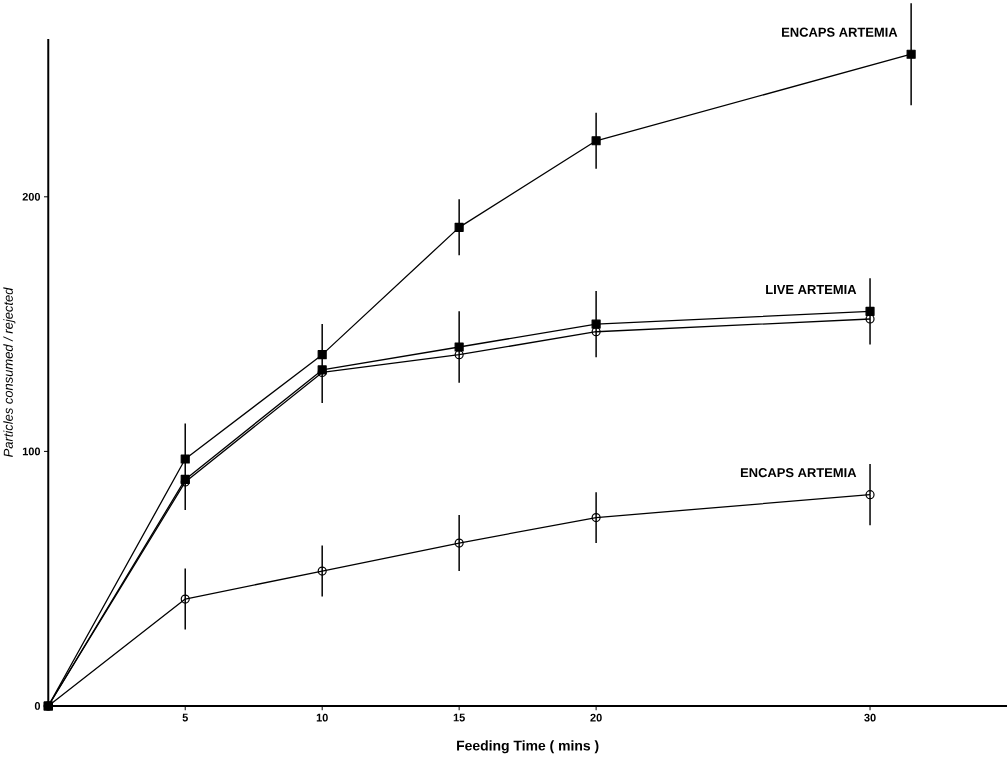 The width and height of the screenshot is (1008, 757). Describe the element at coordinates (459, 717) in the screenshot. I see `x-tick-label: 15` at that location.